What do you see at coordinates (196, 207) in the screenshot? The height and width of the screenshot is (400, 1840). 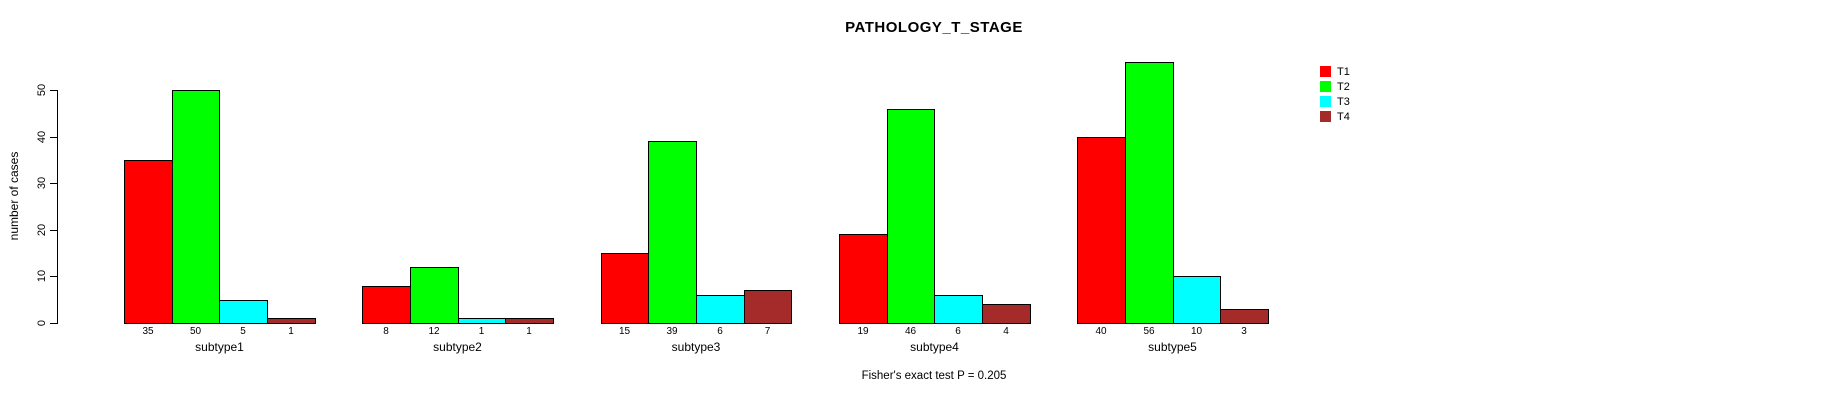 I see `bar-subtype1-t2` at bounding box center [196, 207].